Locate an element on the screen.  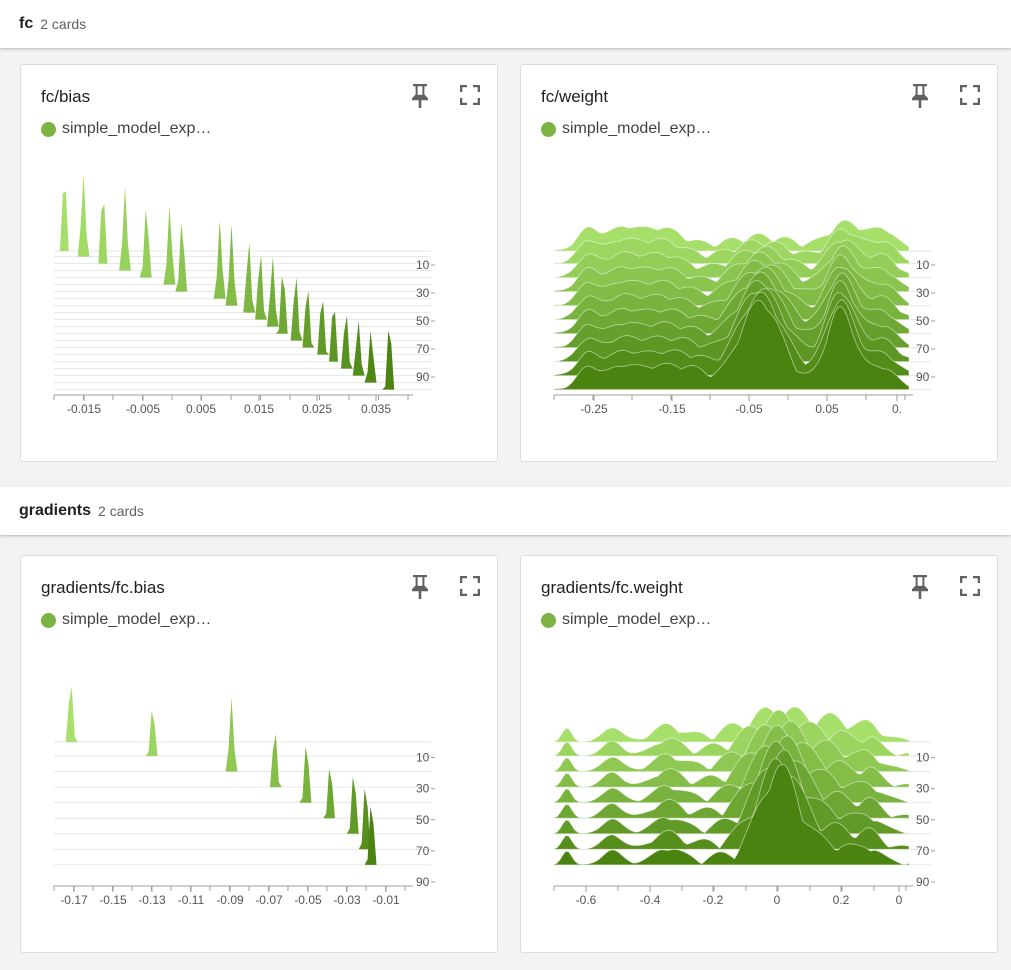
x-tick-label: -0.01 is located at coordinates (386, 900).